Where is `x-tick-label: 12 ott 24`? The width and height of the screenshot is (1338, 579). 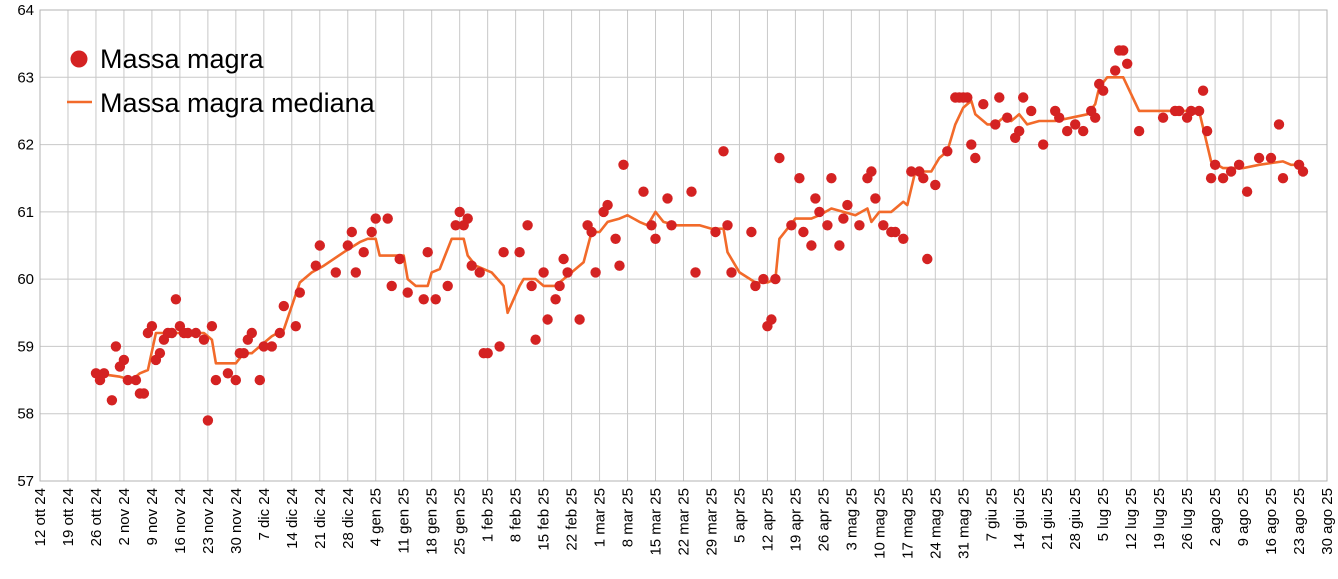
x-tick-label: 12 ott 24 is located at coordinates (40, 517).